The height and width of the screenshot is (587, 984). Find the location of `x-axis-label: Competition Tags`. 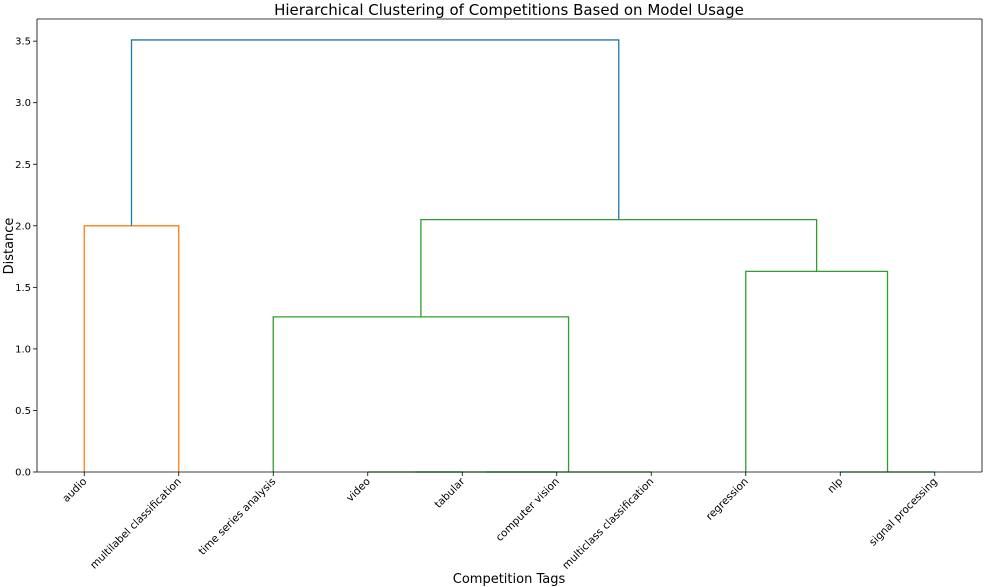

x-axis-label: Competition Tags is located at coordinates (509, 579).